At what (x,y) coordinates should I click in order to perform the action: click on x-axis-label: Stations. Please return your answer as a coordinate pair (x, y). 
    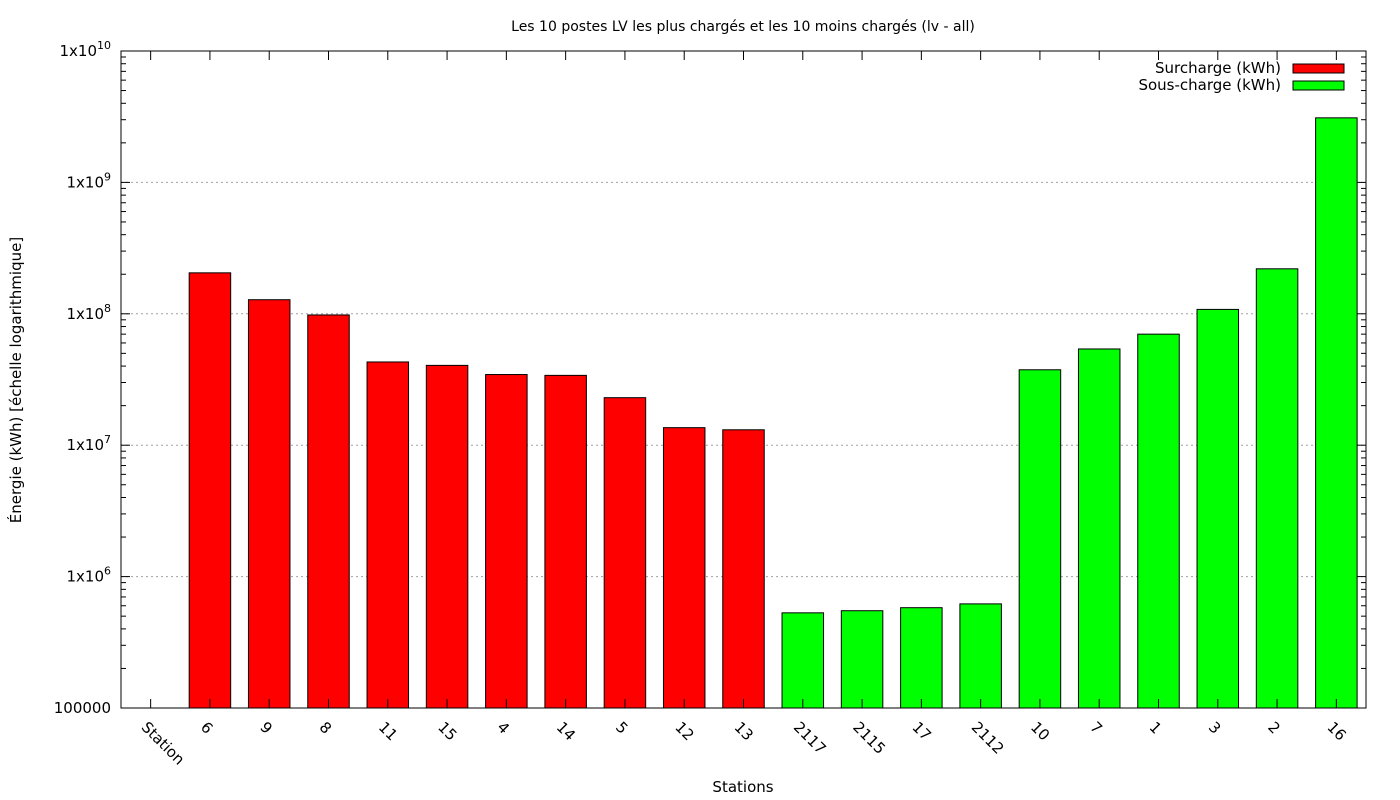
    Looking at the image, I should click on (742, 787).